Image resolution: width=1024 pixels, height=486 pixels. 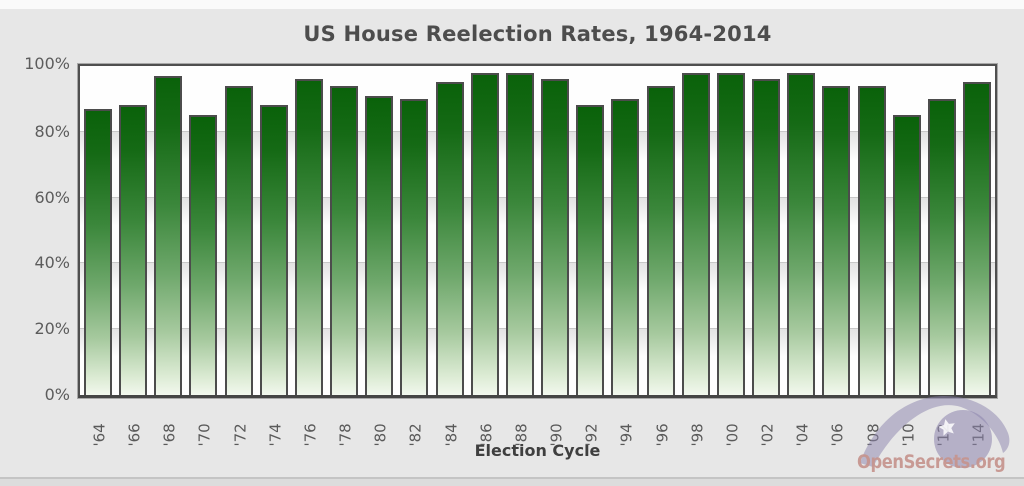 I want to click on y-tick-label: 100%, so click(x=47, y=63).